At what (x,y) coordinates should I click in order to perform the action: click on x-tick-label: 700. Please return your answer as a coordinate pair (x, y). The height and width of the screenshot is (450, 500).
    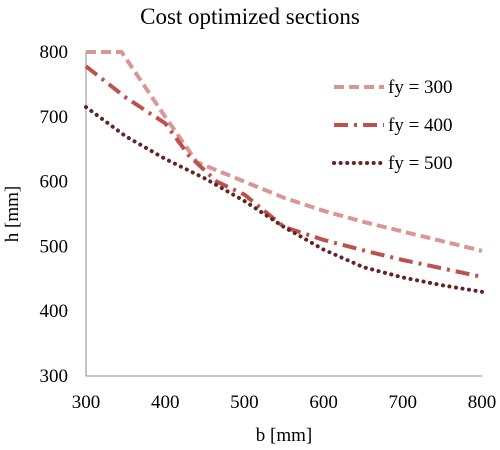
    Looking at the image, I should click on (403, 402).